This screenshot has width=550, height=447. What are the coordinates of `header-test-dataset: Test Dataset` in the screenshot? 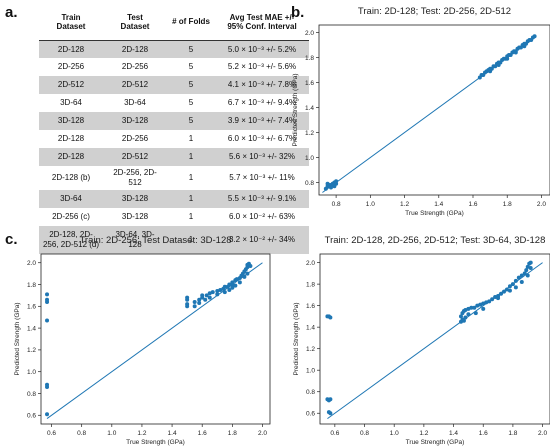 It's located at (135, 22).